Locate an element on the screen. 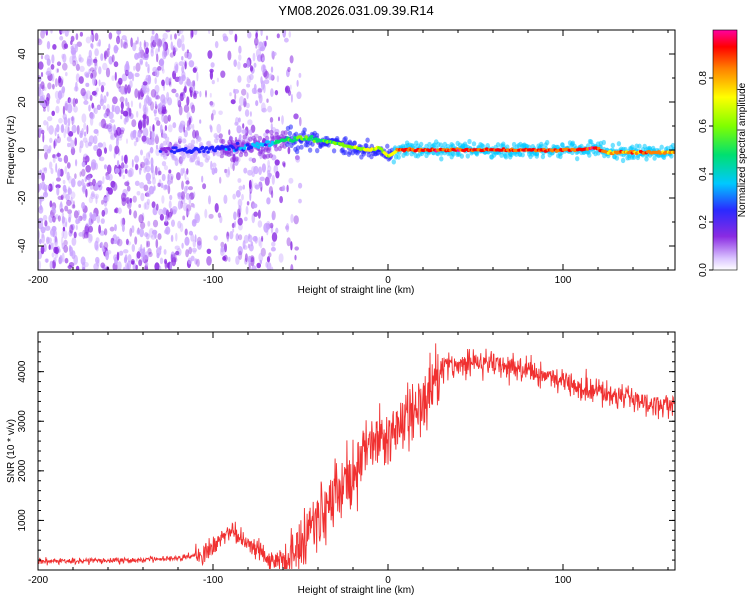  y-tick-label: 2000 is located at coordinates (22, 470).